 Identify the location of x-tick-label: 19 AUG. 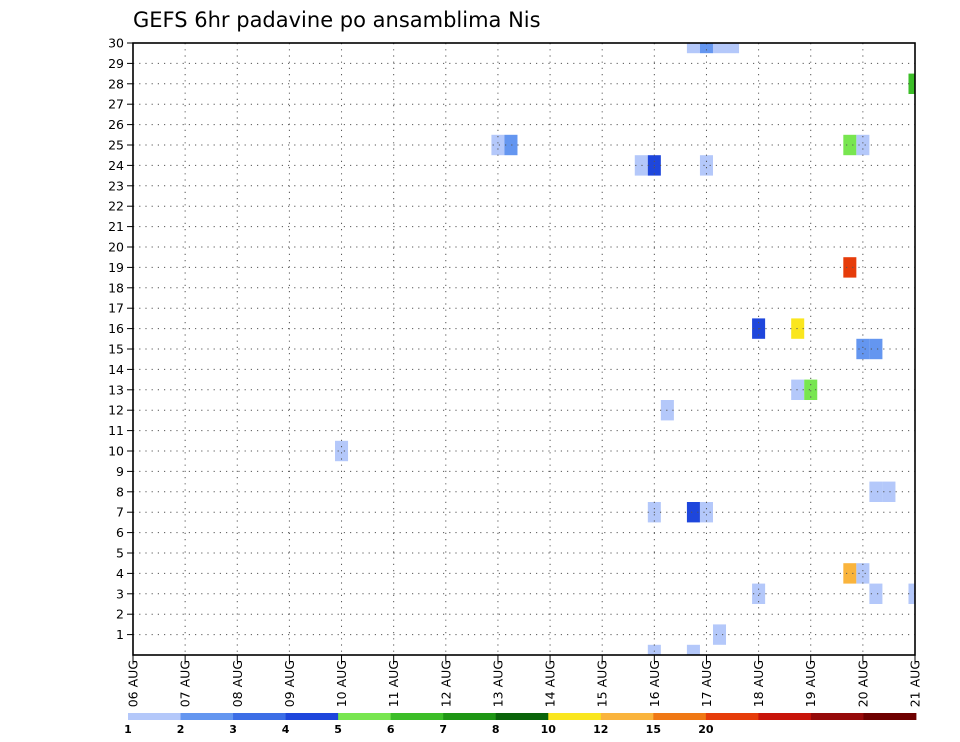
(810, 683).